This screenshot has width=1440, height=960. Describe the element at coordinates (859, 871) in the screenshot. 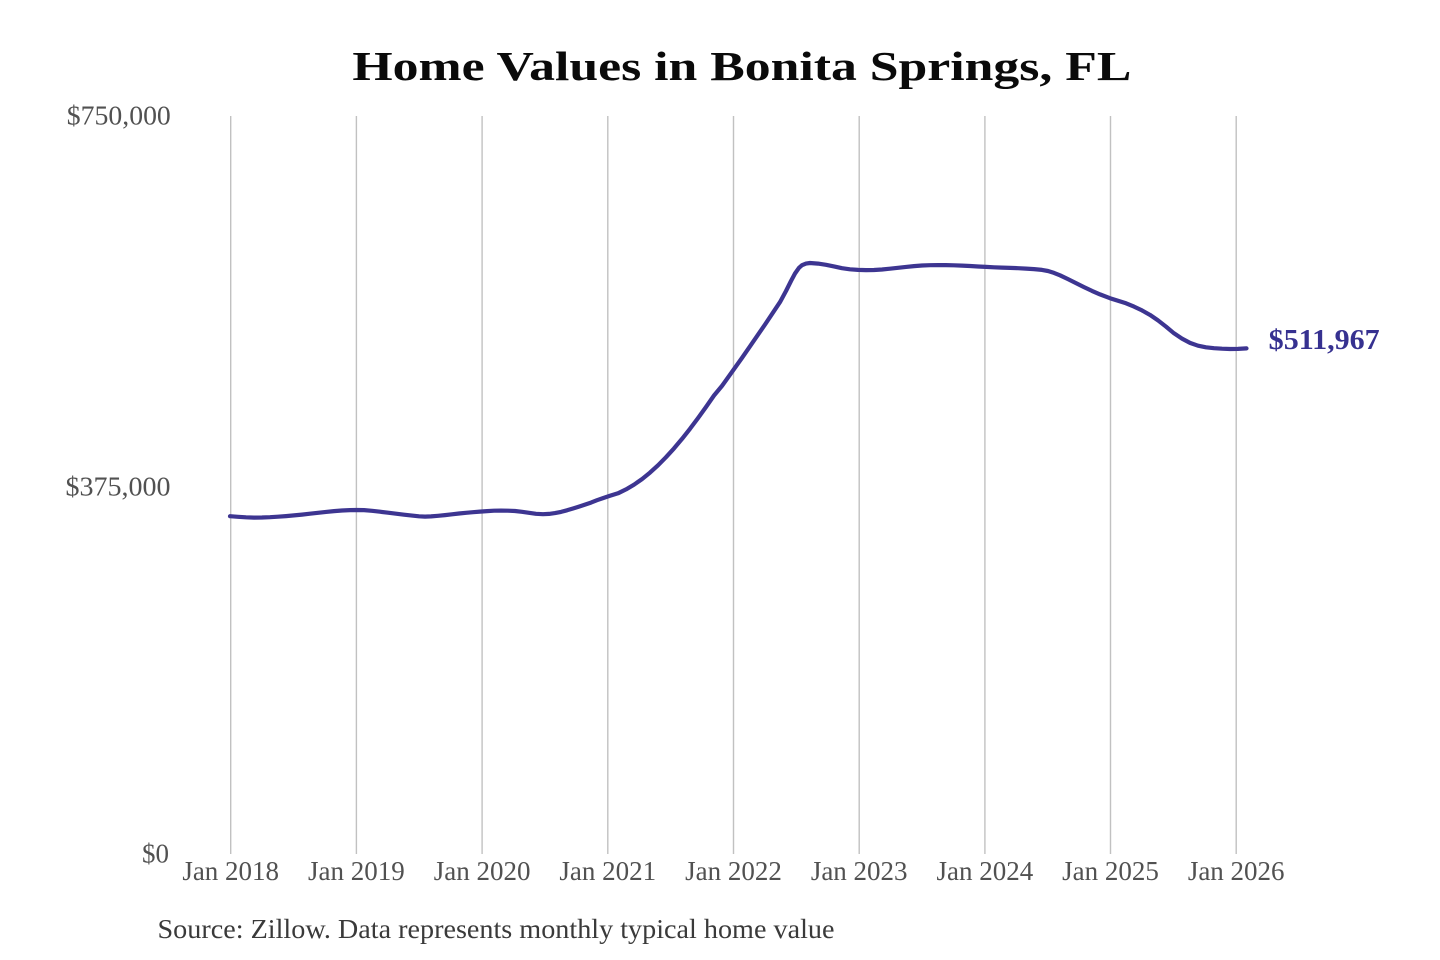

I see `svg-text: Jan 2023` at that location.